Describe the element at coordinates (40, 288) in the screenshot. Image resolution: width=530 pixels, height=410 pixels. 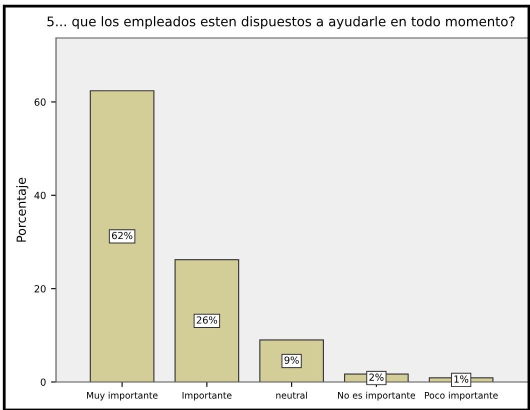
I see `y-tick-label: 20` at that location.